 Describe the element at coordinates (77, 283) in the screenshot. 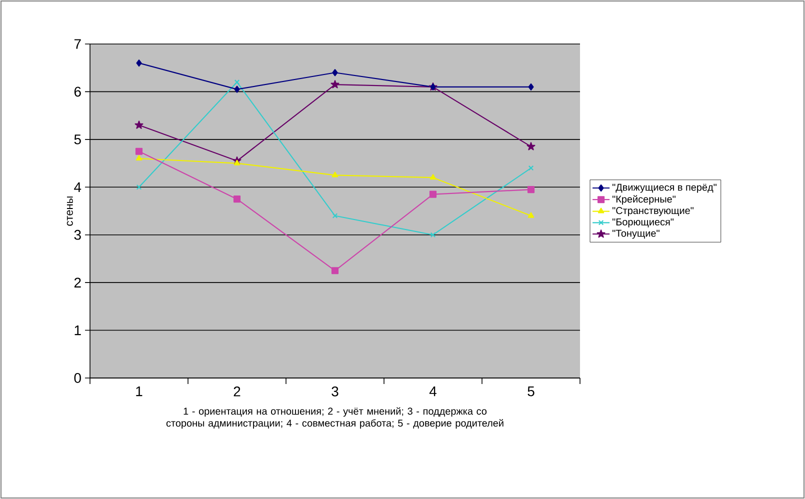

I see `y-tick-label: 2` at that location.